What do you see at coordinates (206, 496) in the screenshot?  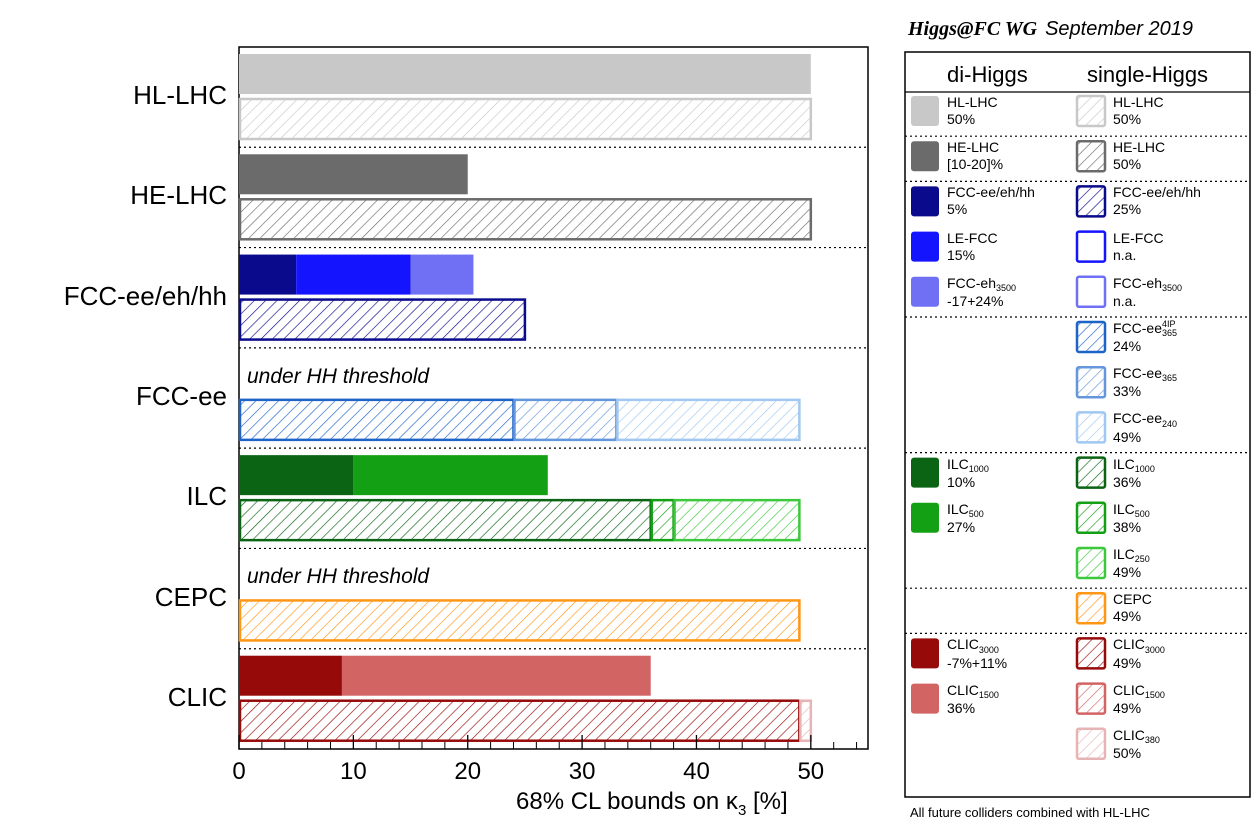 I see `category-label: ILC` at bounding box center [206, 496].